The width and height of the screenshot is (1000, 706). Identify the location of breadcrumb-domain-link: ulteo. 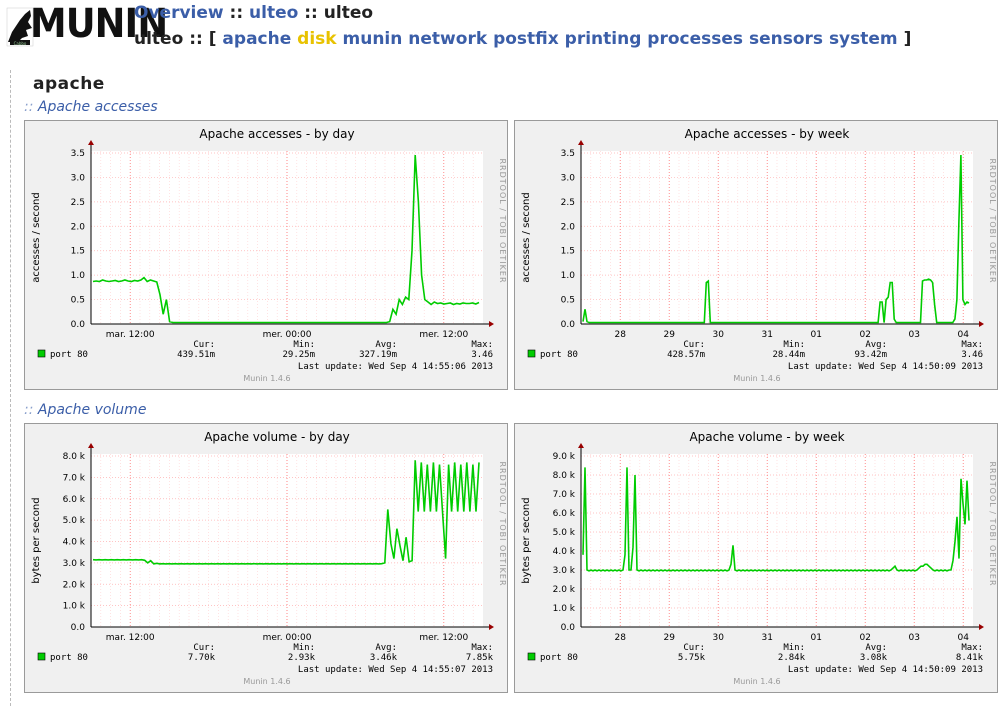
(274, 13).